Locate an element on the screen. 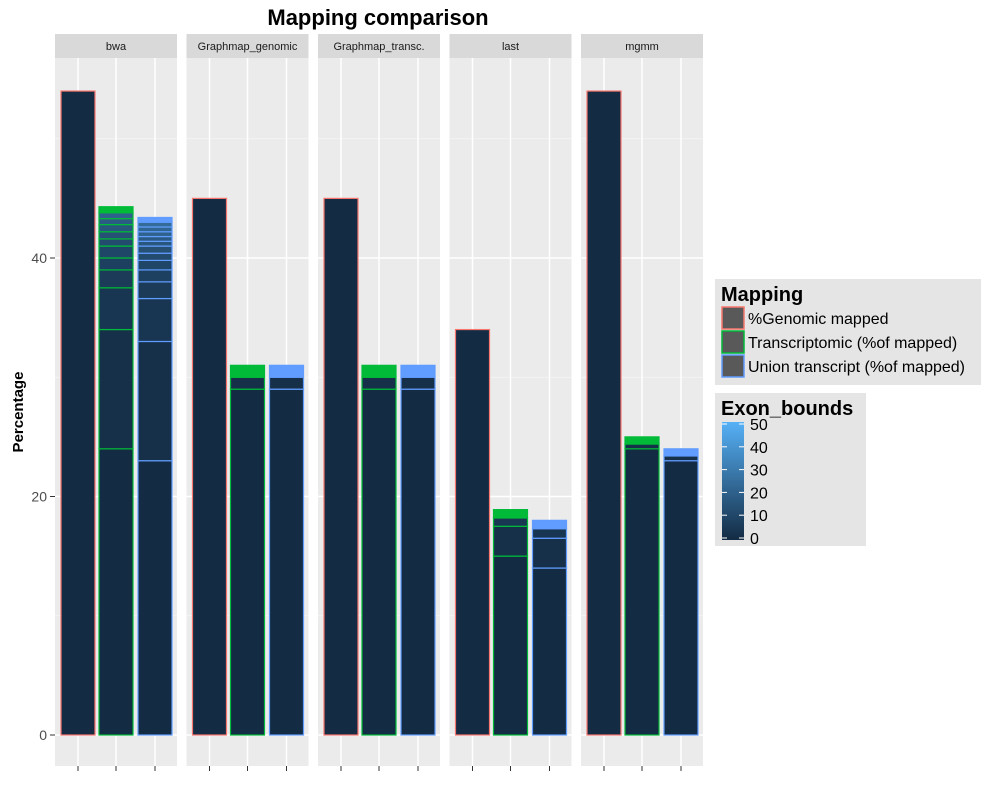 The image size is (1000, 805). legend-mapping-label: Transcriptomic (%of mapped) is located at coordinates (852, 343).